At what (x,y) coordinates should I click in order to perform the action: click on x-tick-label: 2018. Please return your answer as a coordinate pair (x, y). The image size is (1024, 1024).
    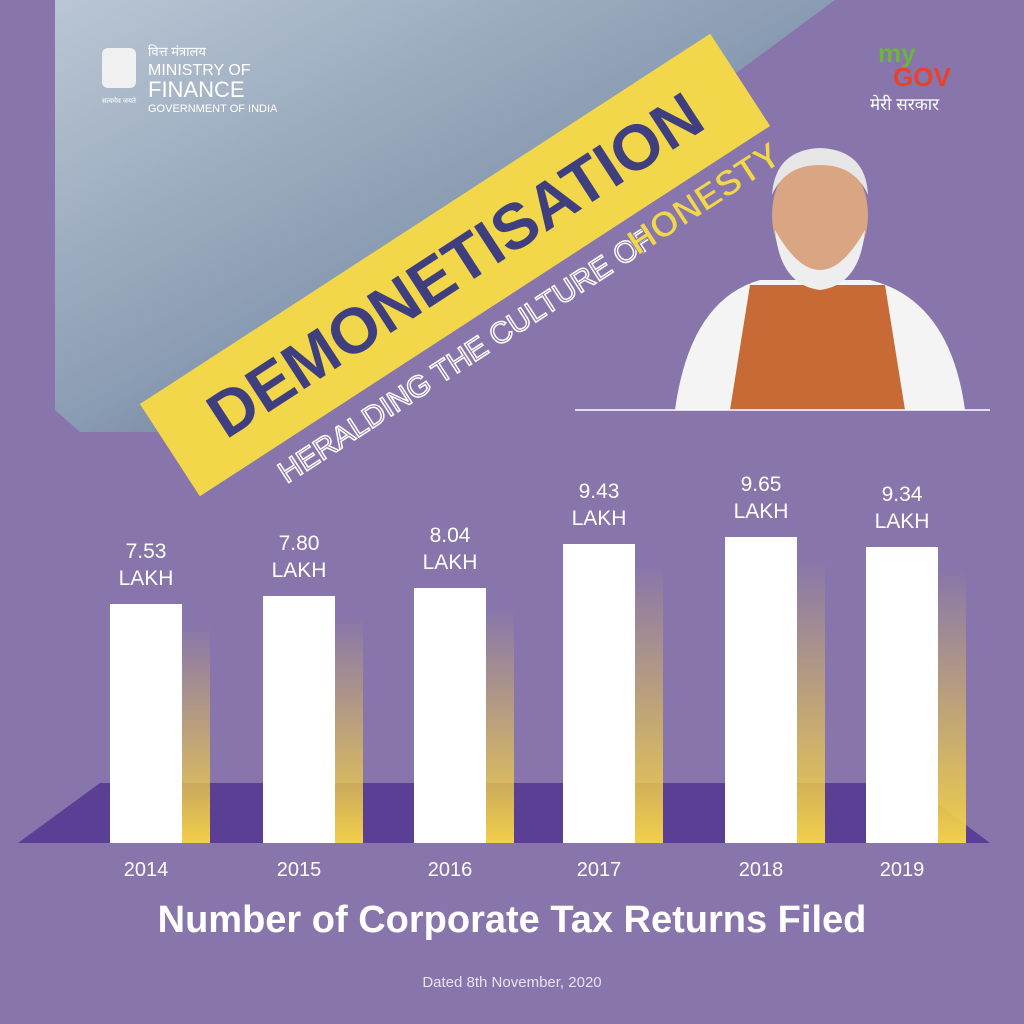
    Looking at the image, I should click on (761, 870).